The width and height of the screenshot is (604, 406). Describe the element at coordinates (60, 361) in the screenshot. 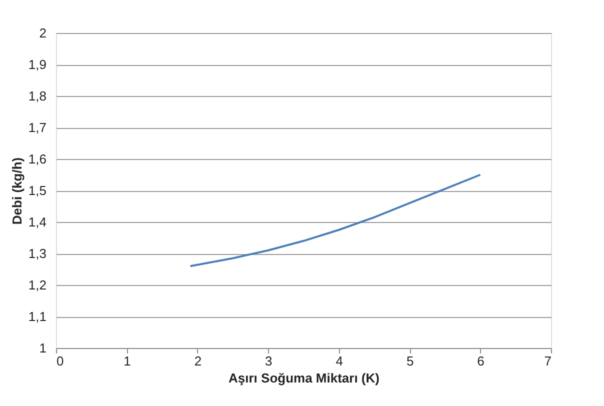

I see `x-tick-label: 0` at that location.